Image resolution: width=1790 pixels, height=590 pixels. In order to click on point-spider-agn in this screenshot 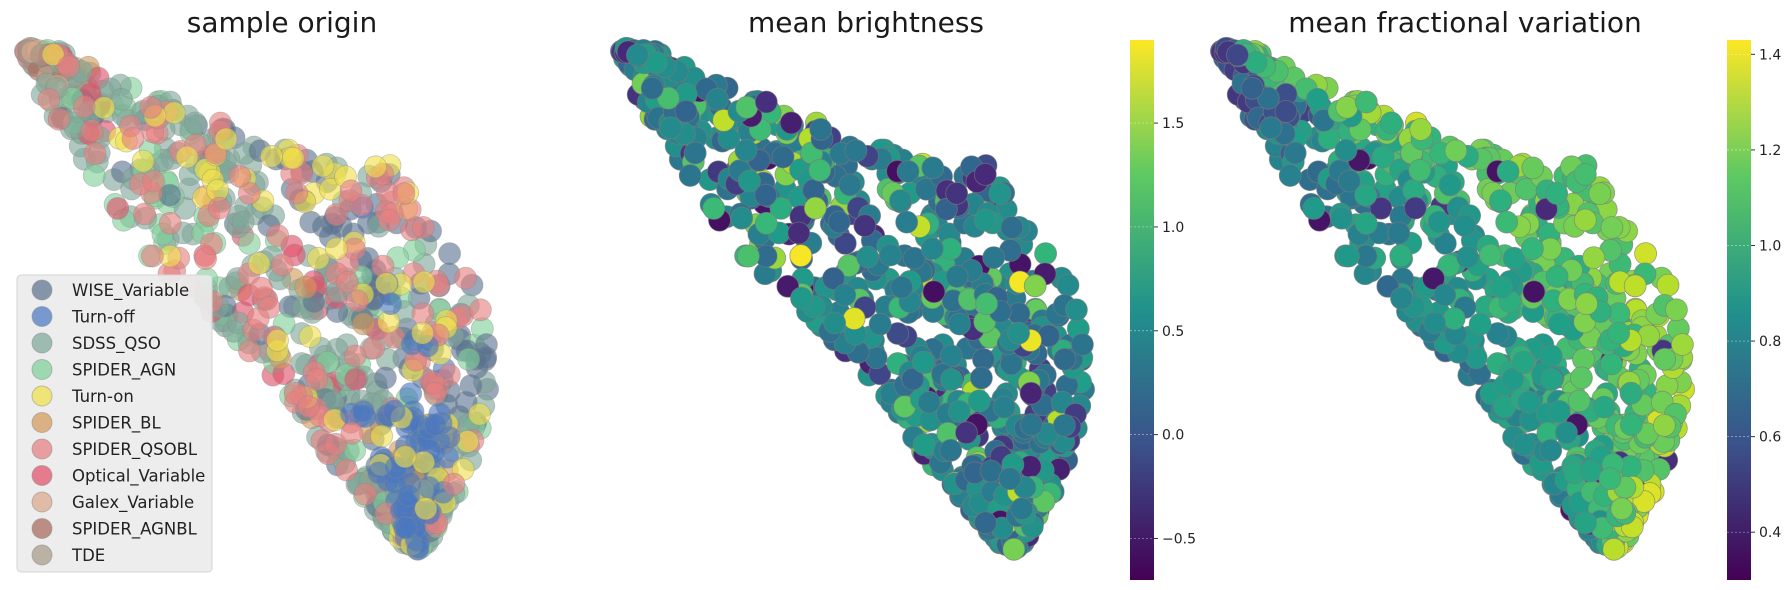, I will do `click(469, 359)`.